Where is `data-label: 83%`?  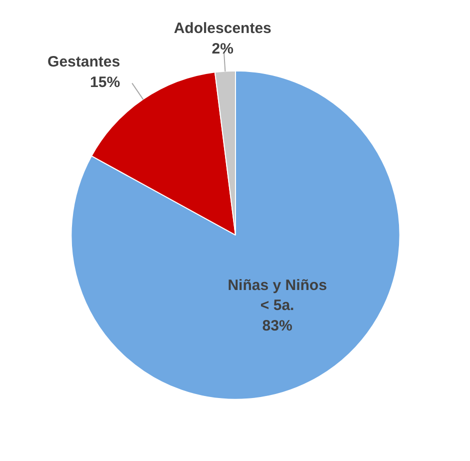
data-label: 83% is located at coordinates (277, 326).